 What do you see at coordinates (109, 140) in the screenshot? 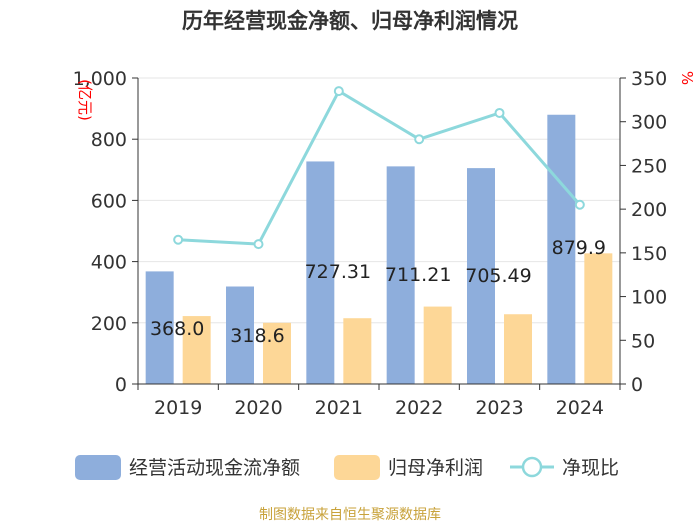
I see `left-tick-label: 800` at bounding box center [109, 140].